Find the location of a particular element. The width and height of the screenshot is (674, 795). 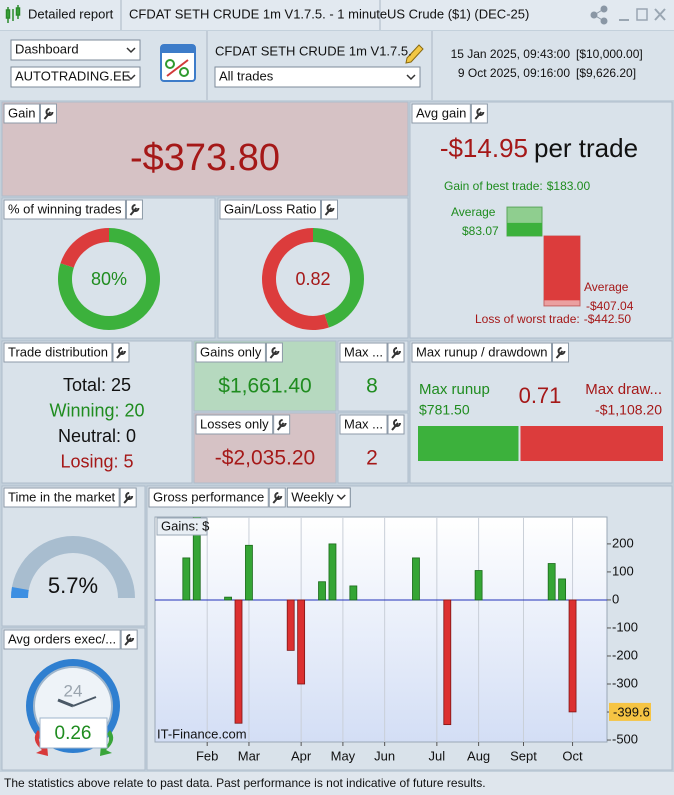

average-win-bar is located at coordinates (524, 229).